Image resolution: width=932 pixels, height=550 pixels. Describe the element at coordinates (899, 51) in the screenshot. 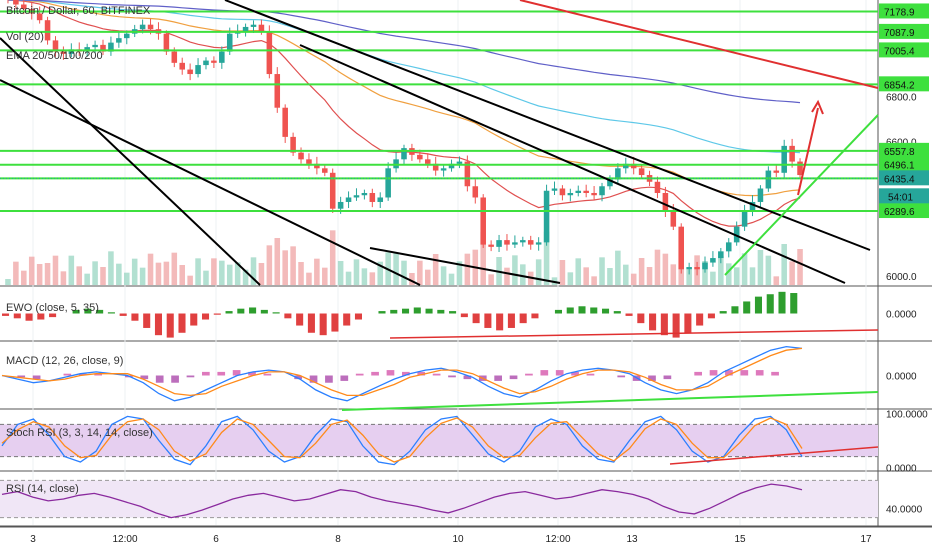

I see `level-tag-label: 7005.4` at that location.